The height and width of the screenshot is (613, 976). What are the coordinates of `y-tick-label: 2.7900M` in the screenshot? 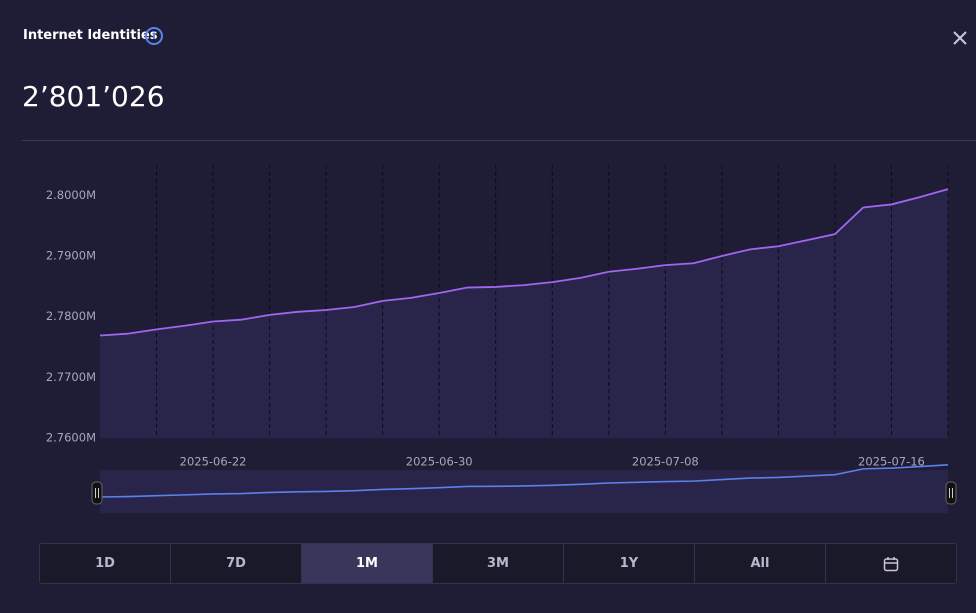 It's located at (71, 256).